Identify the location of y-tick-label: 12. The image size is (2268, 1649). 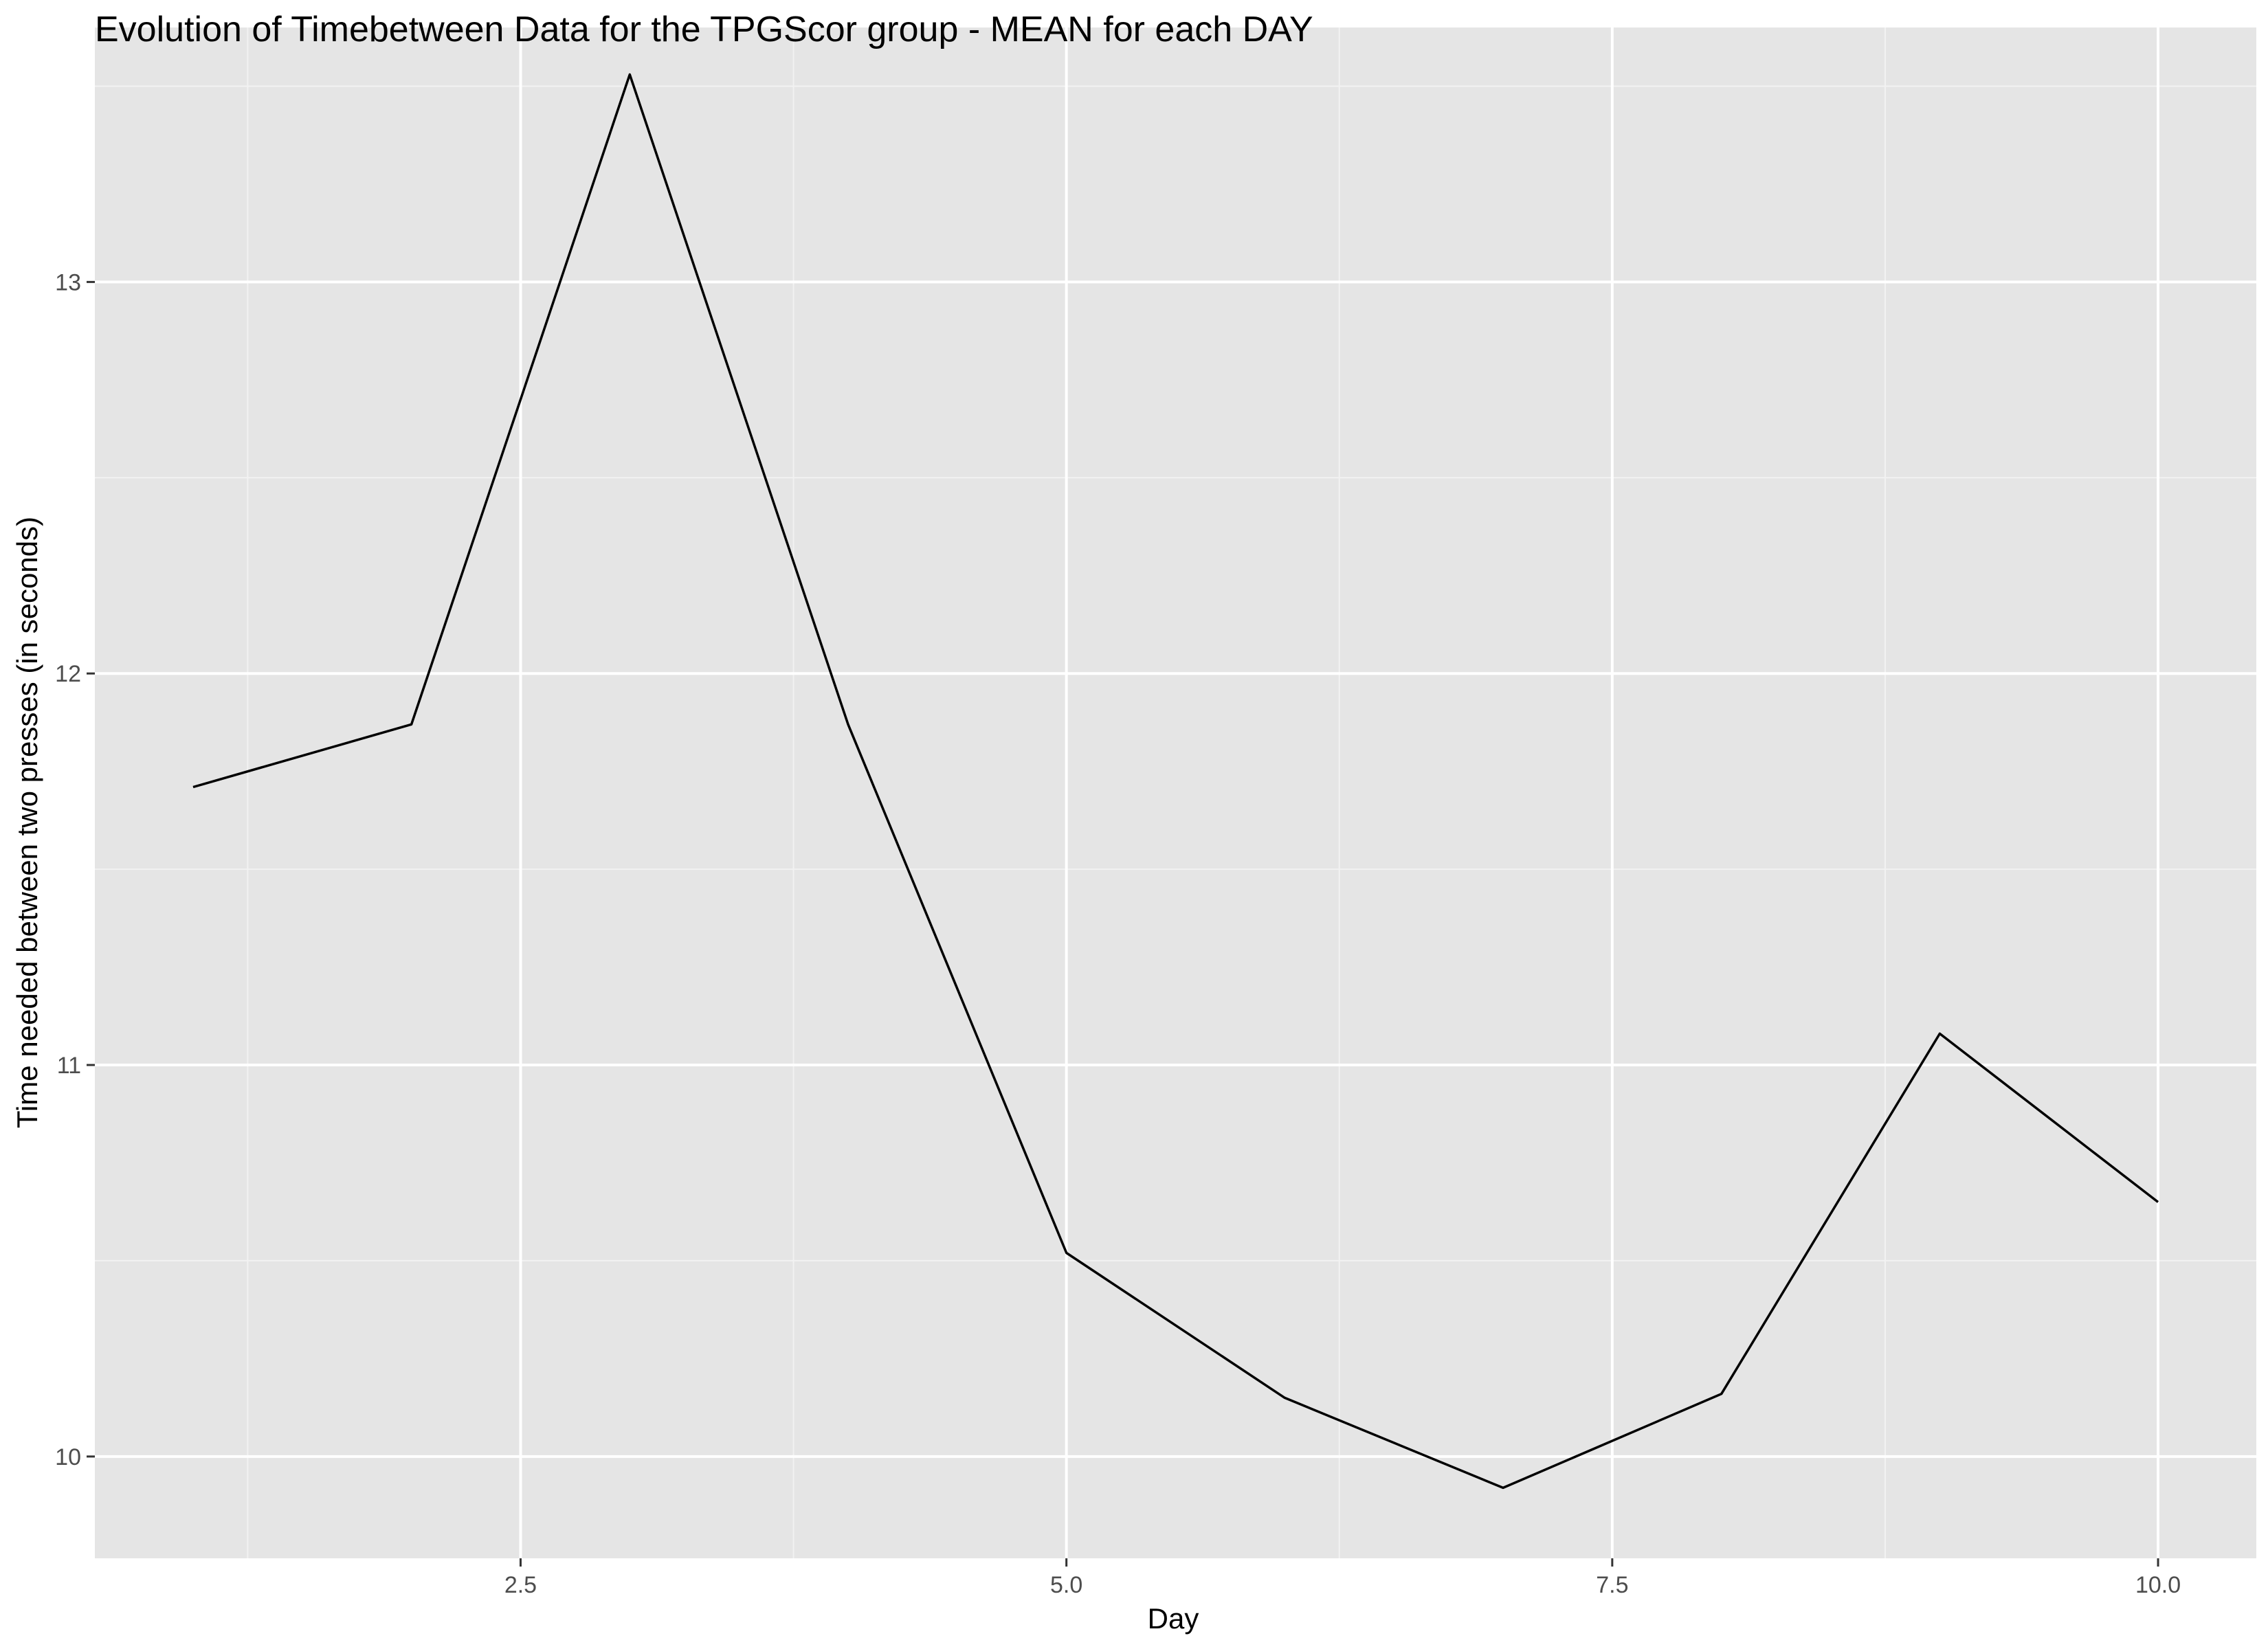
(68, 674).